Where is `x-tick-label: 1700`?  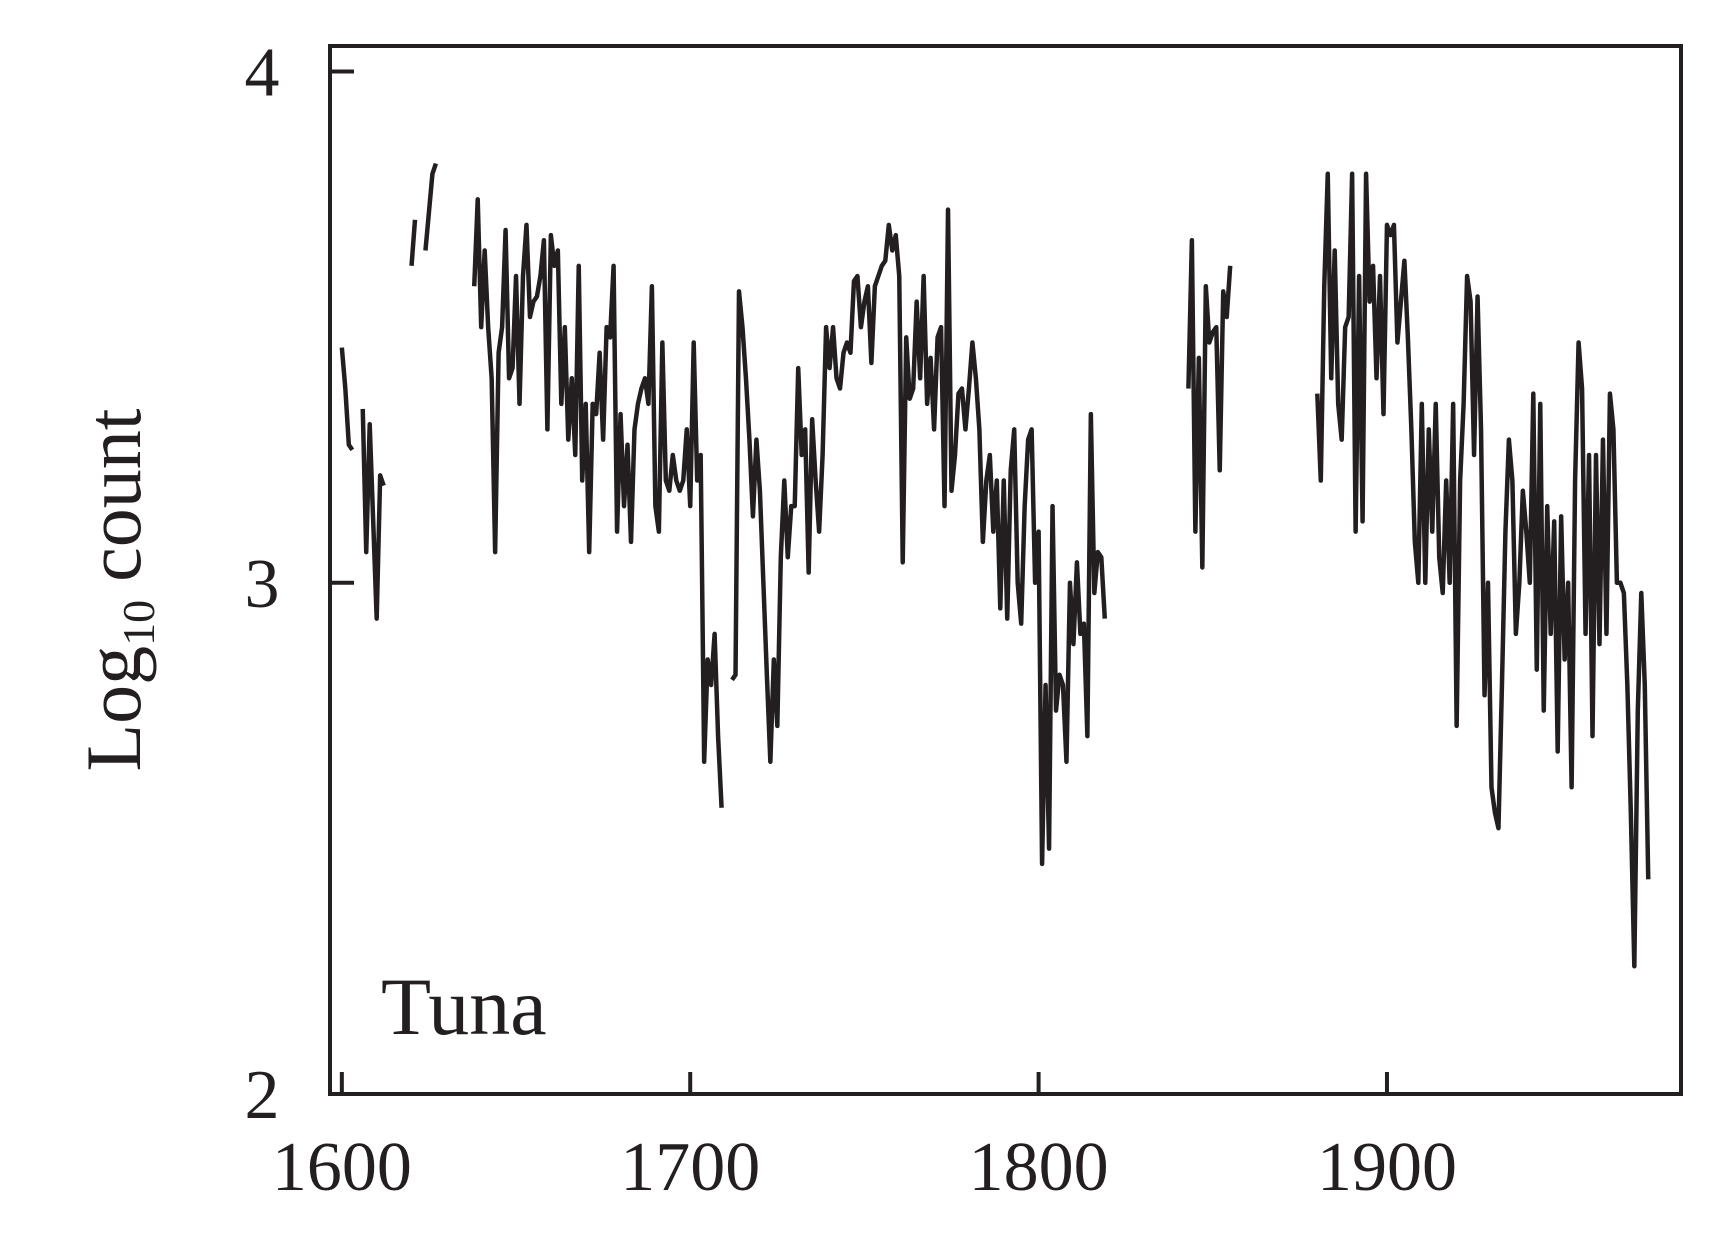
x-tick-label: 1700 is located at coordinates (690, 1167).